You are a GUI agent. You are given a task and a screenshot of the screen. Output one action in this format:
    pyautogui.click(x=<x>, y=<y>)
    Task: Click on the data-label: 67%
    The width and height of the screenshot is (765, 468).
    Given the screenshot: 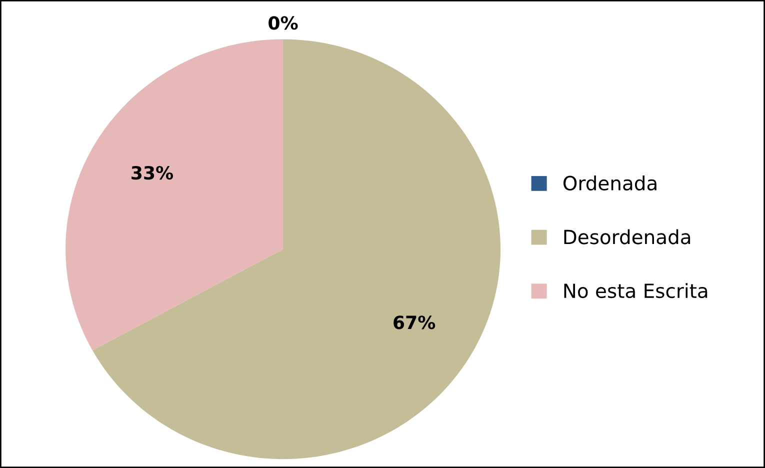 What is the action you would take?
    pyautogui.click(x=415, y=323)
    